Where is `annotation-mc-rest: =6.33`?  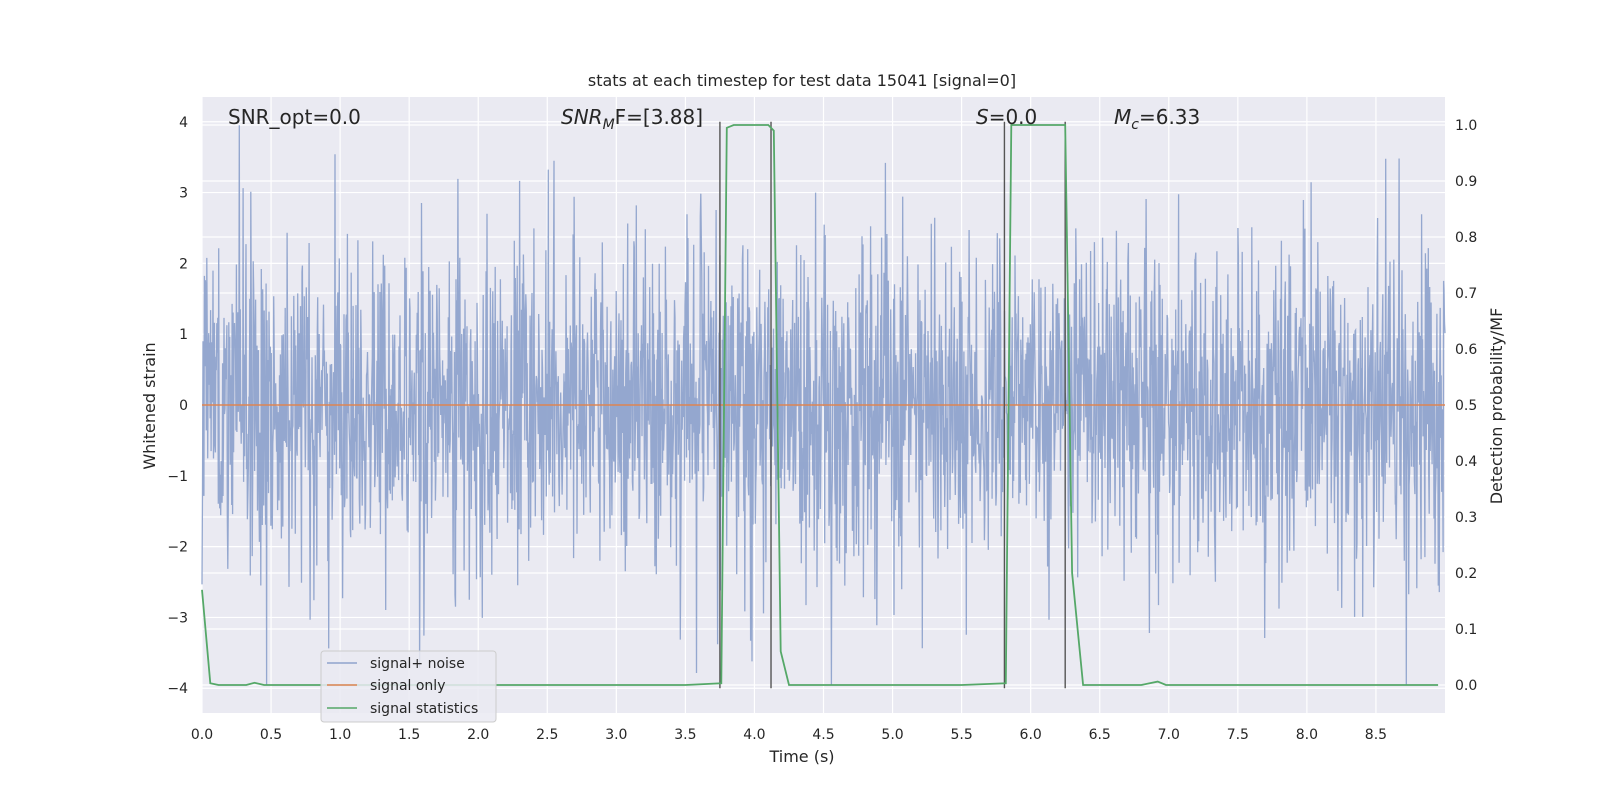
annotation-mc-rest: =6.33 is located at coordinates (1169, 117).